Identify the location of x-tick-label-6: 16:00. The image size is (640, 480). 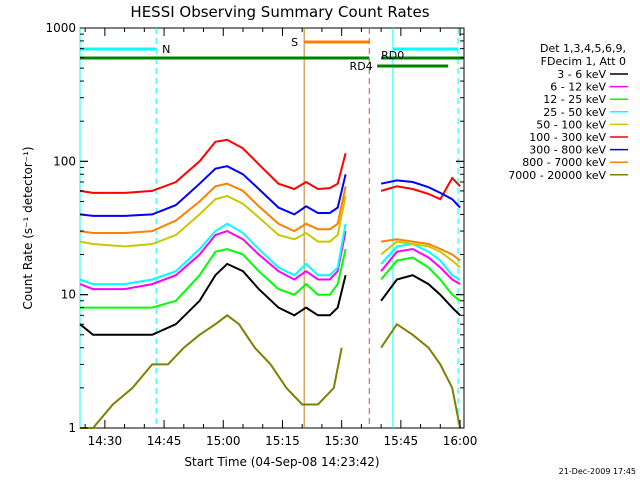
(460, 441).